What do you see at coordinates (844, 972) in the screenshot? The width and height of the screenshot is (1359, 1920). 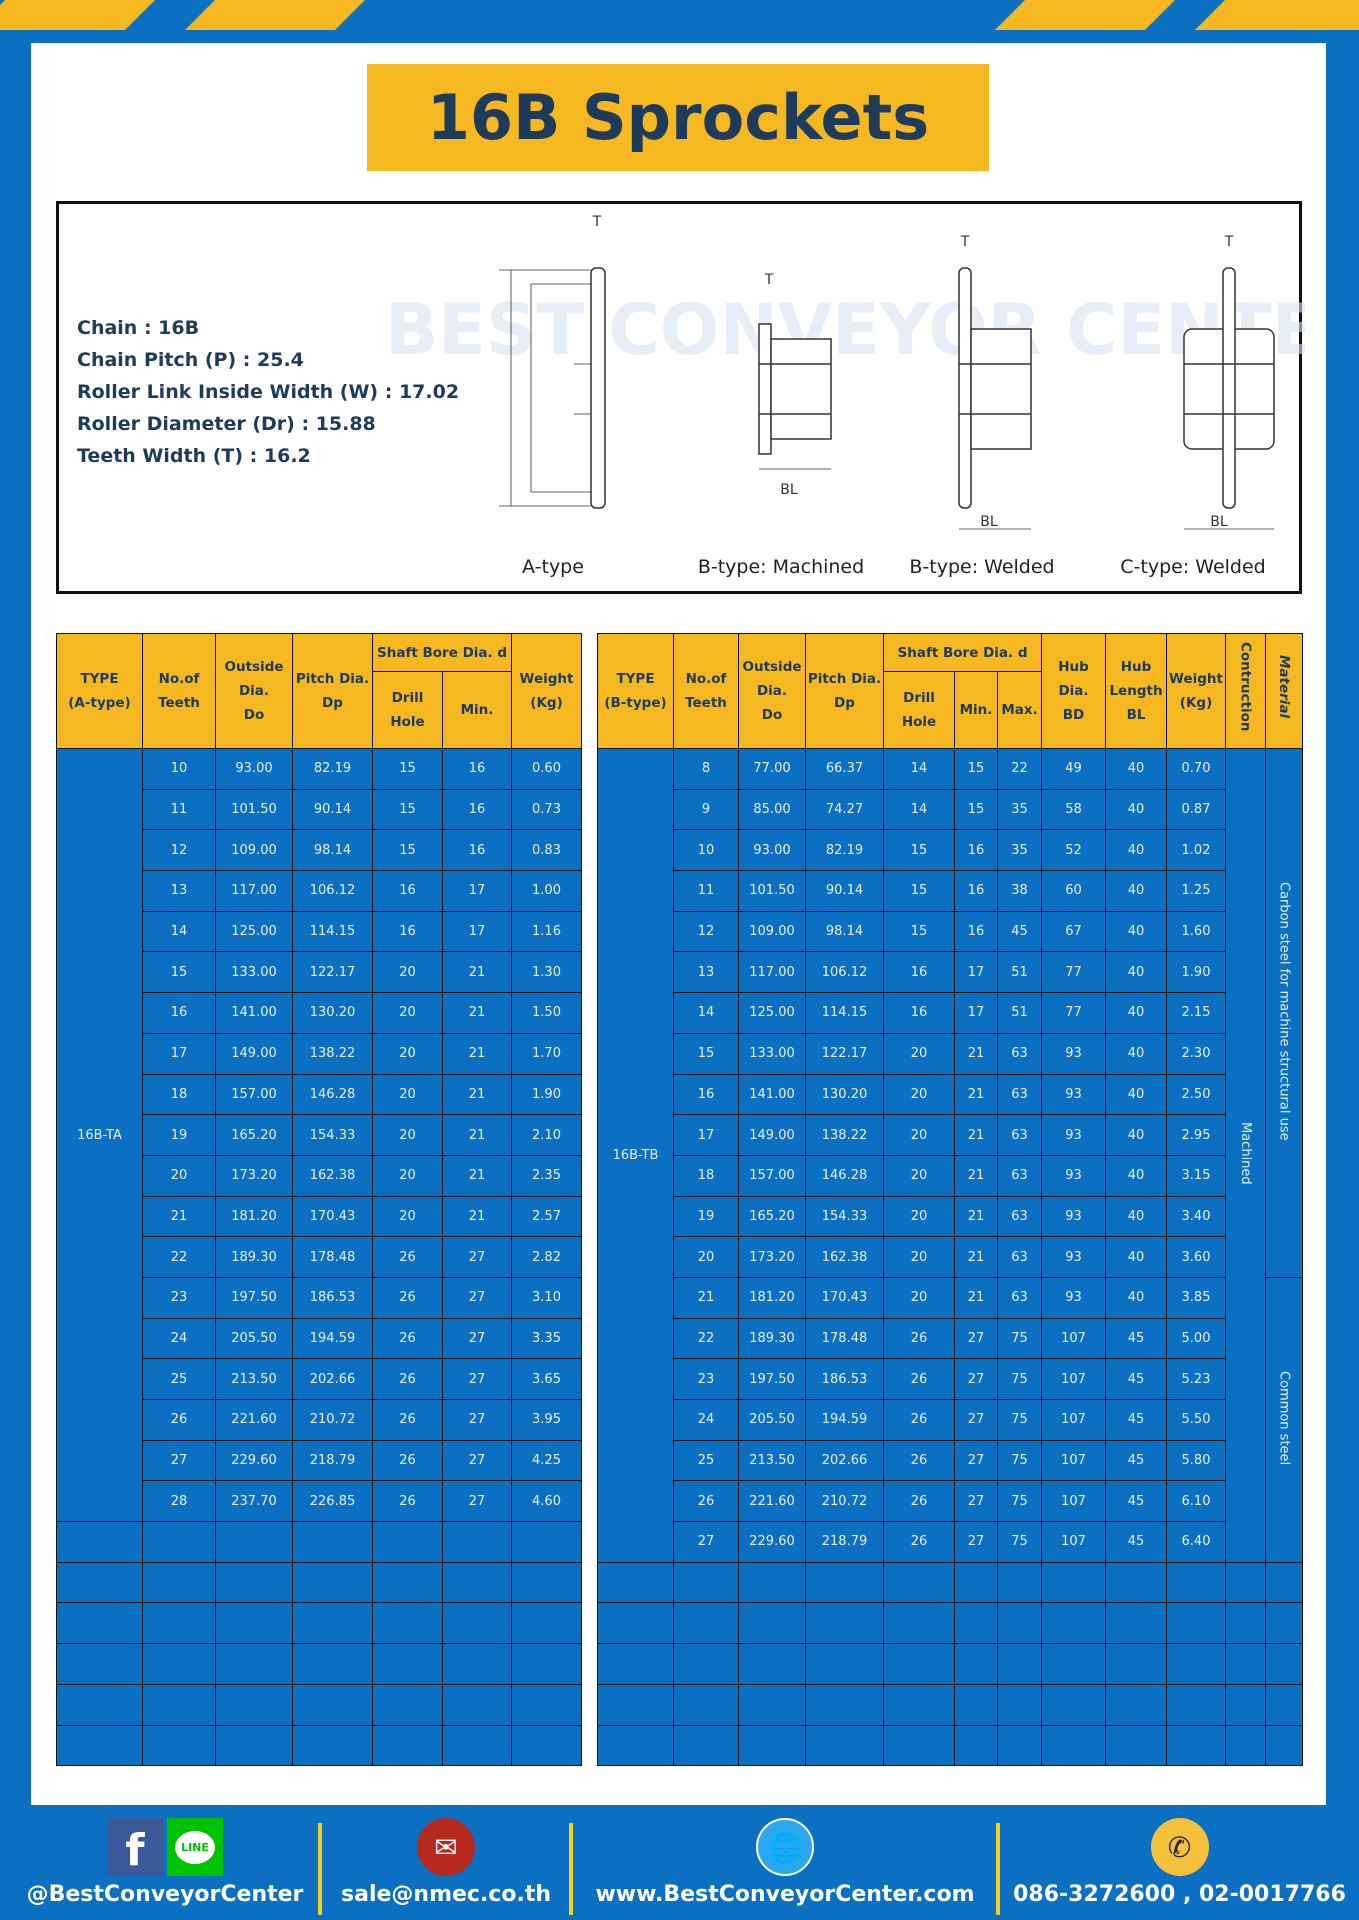 I see `pitch-dia-cell: 106.12` at bounding box center [844, 972].